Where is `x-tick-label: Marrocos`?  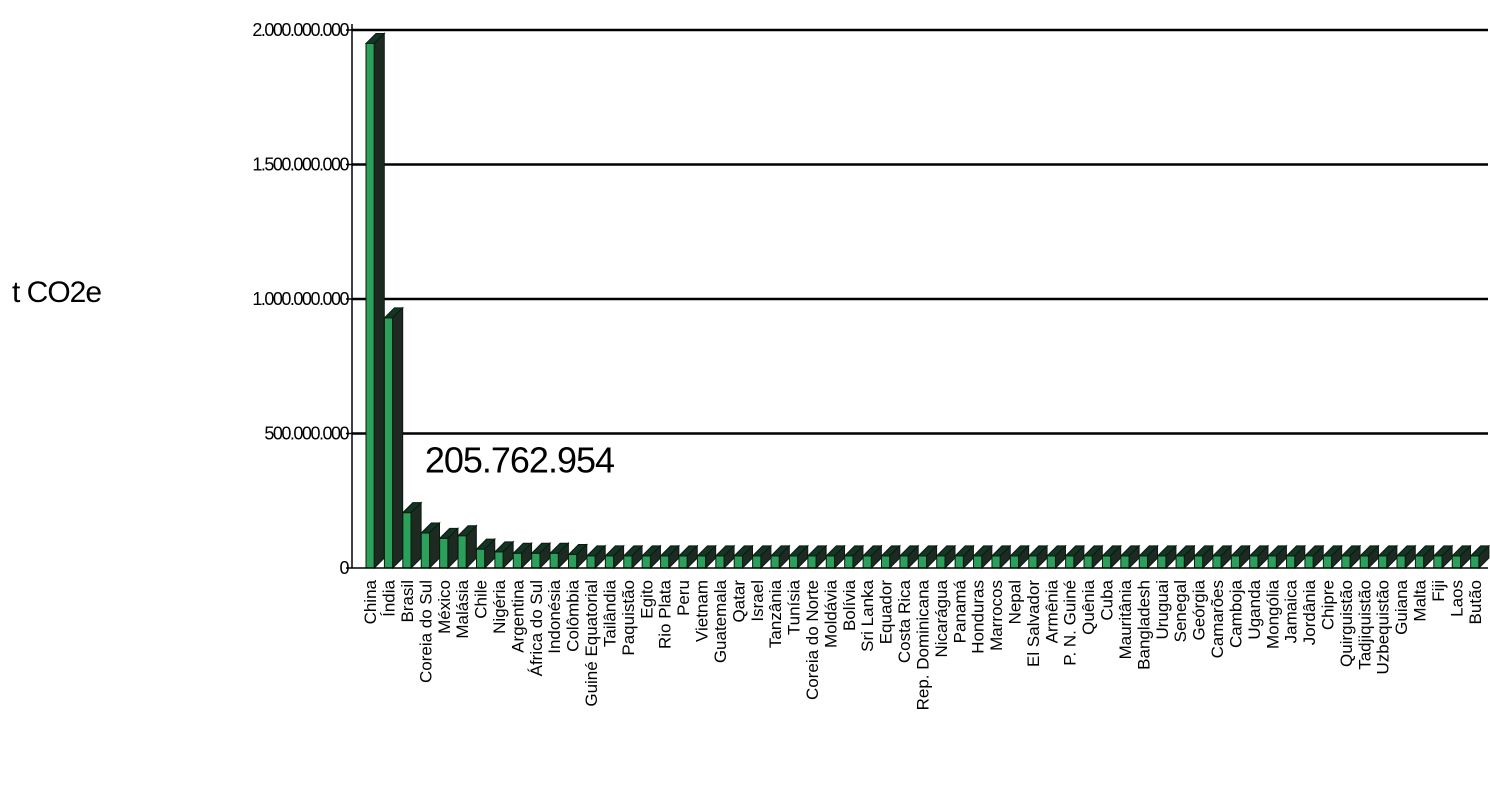 x-tick-label: Marrocos is located at coordinates (996, 615).